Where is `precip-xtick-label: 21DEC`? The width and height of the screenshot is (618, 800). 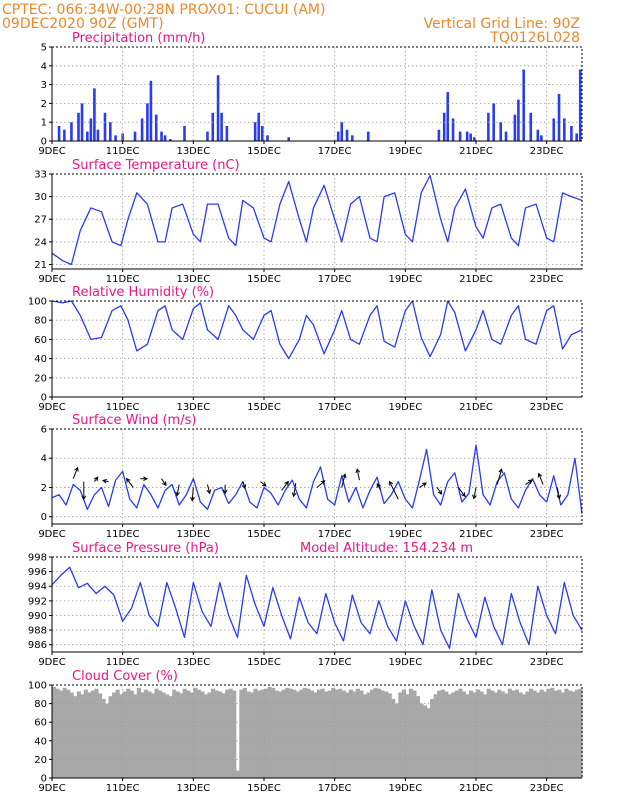 precip-xtick-label: 21DEC is located at coordinates (476, 151).